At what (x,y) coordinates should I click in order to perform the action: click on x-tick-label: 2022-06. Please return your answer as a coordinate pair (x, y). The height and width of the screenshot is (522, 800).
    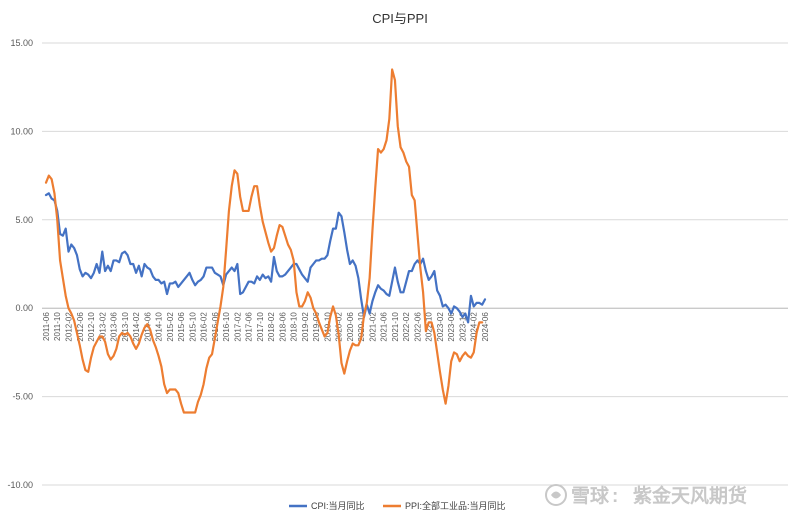
    Looking at the image, I should click on (417, 327).